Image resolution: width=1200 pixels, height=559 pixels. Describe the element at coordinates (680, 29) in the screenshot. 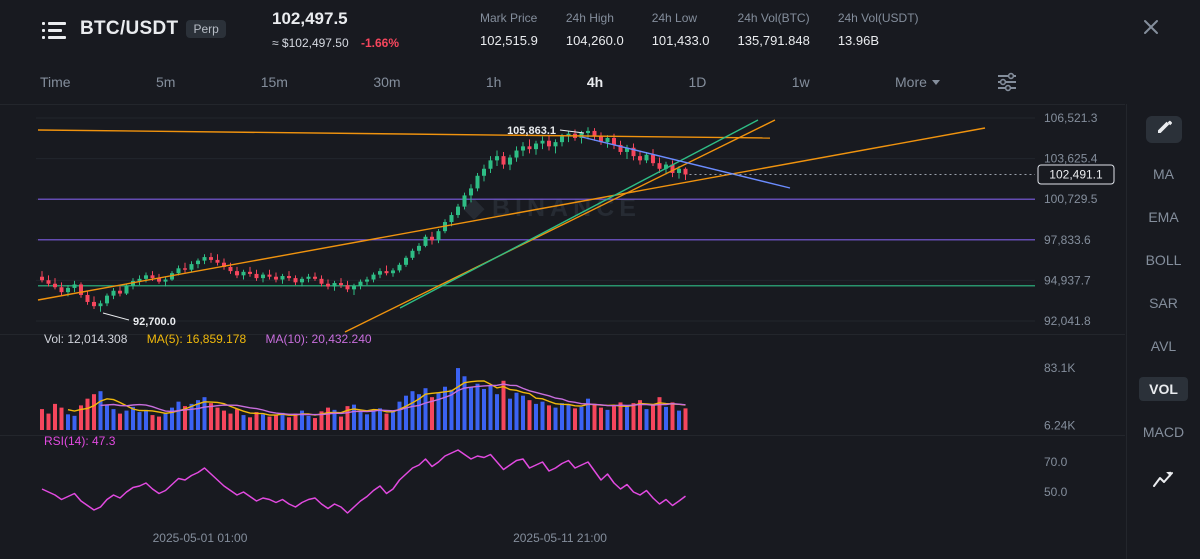

I see `stat-24h-low: 24h Low 101,433.0` at that location.